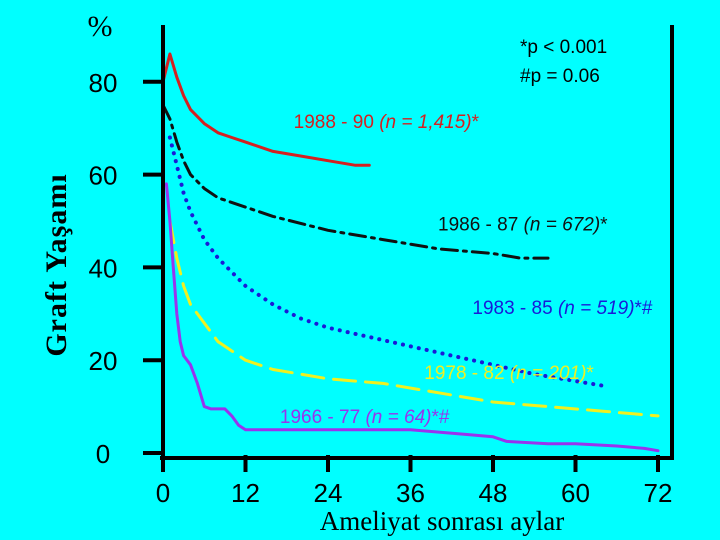 The width and height of the screenshot is (720, 540). I want to click on annotation-p-value-1: *p < 0.001, so click(563, 47).